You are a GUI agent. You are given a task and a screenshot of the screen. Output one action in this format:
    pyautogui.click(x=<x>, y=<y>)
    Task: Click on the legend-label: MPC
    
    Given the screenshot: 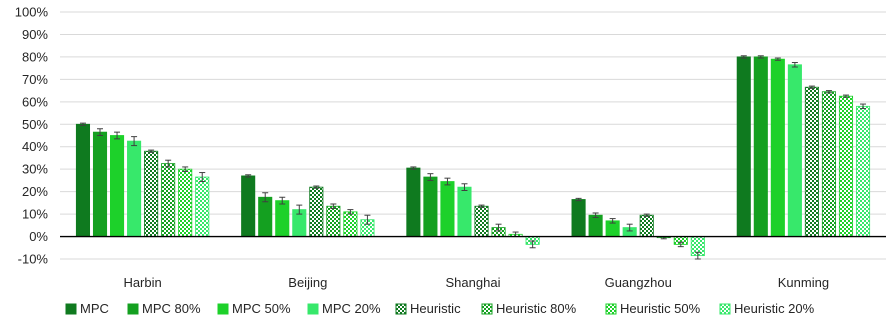 What is the action you would take?
    pyautogui.click(x=94, y=308)
    